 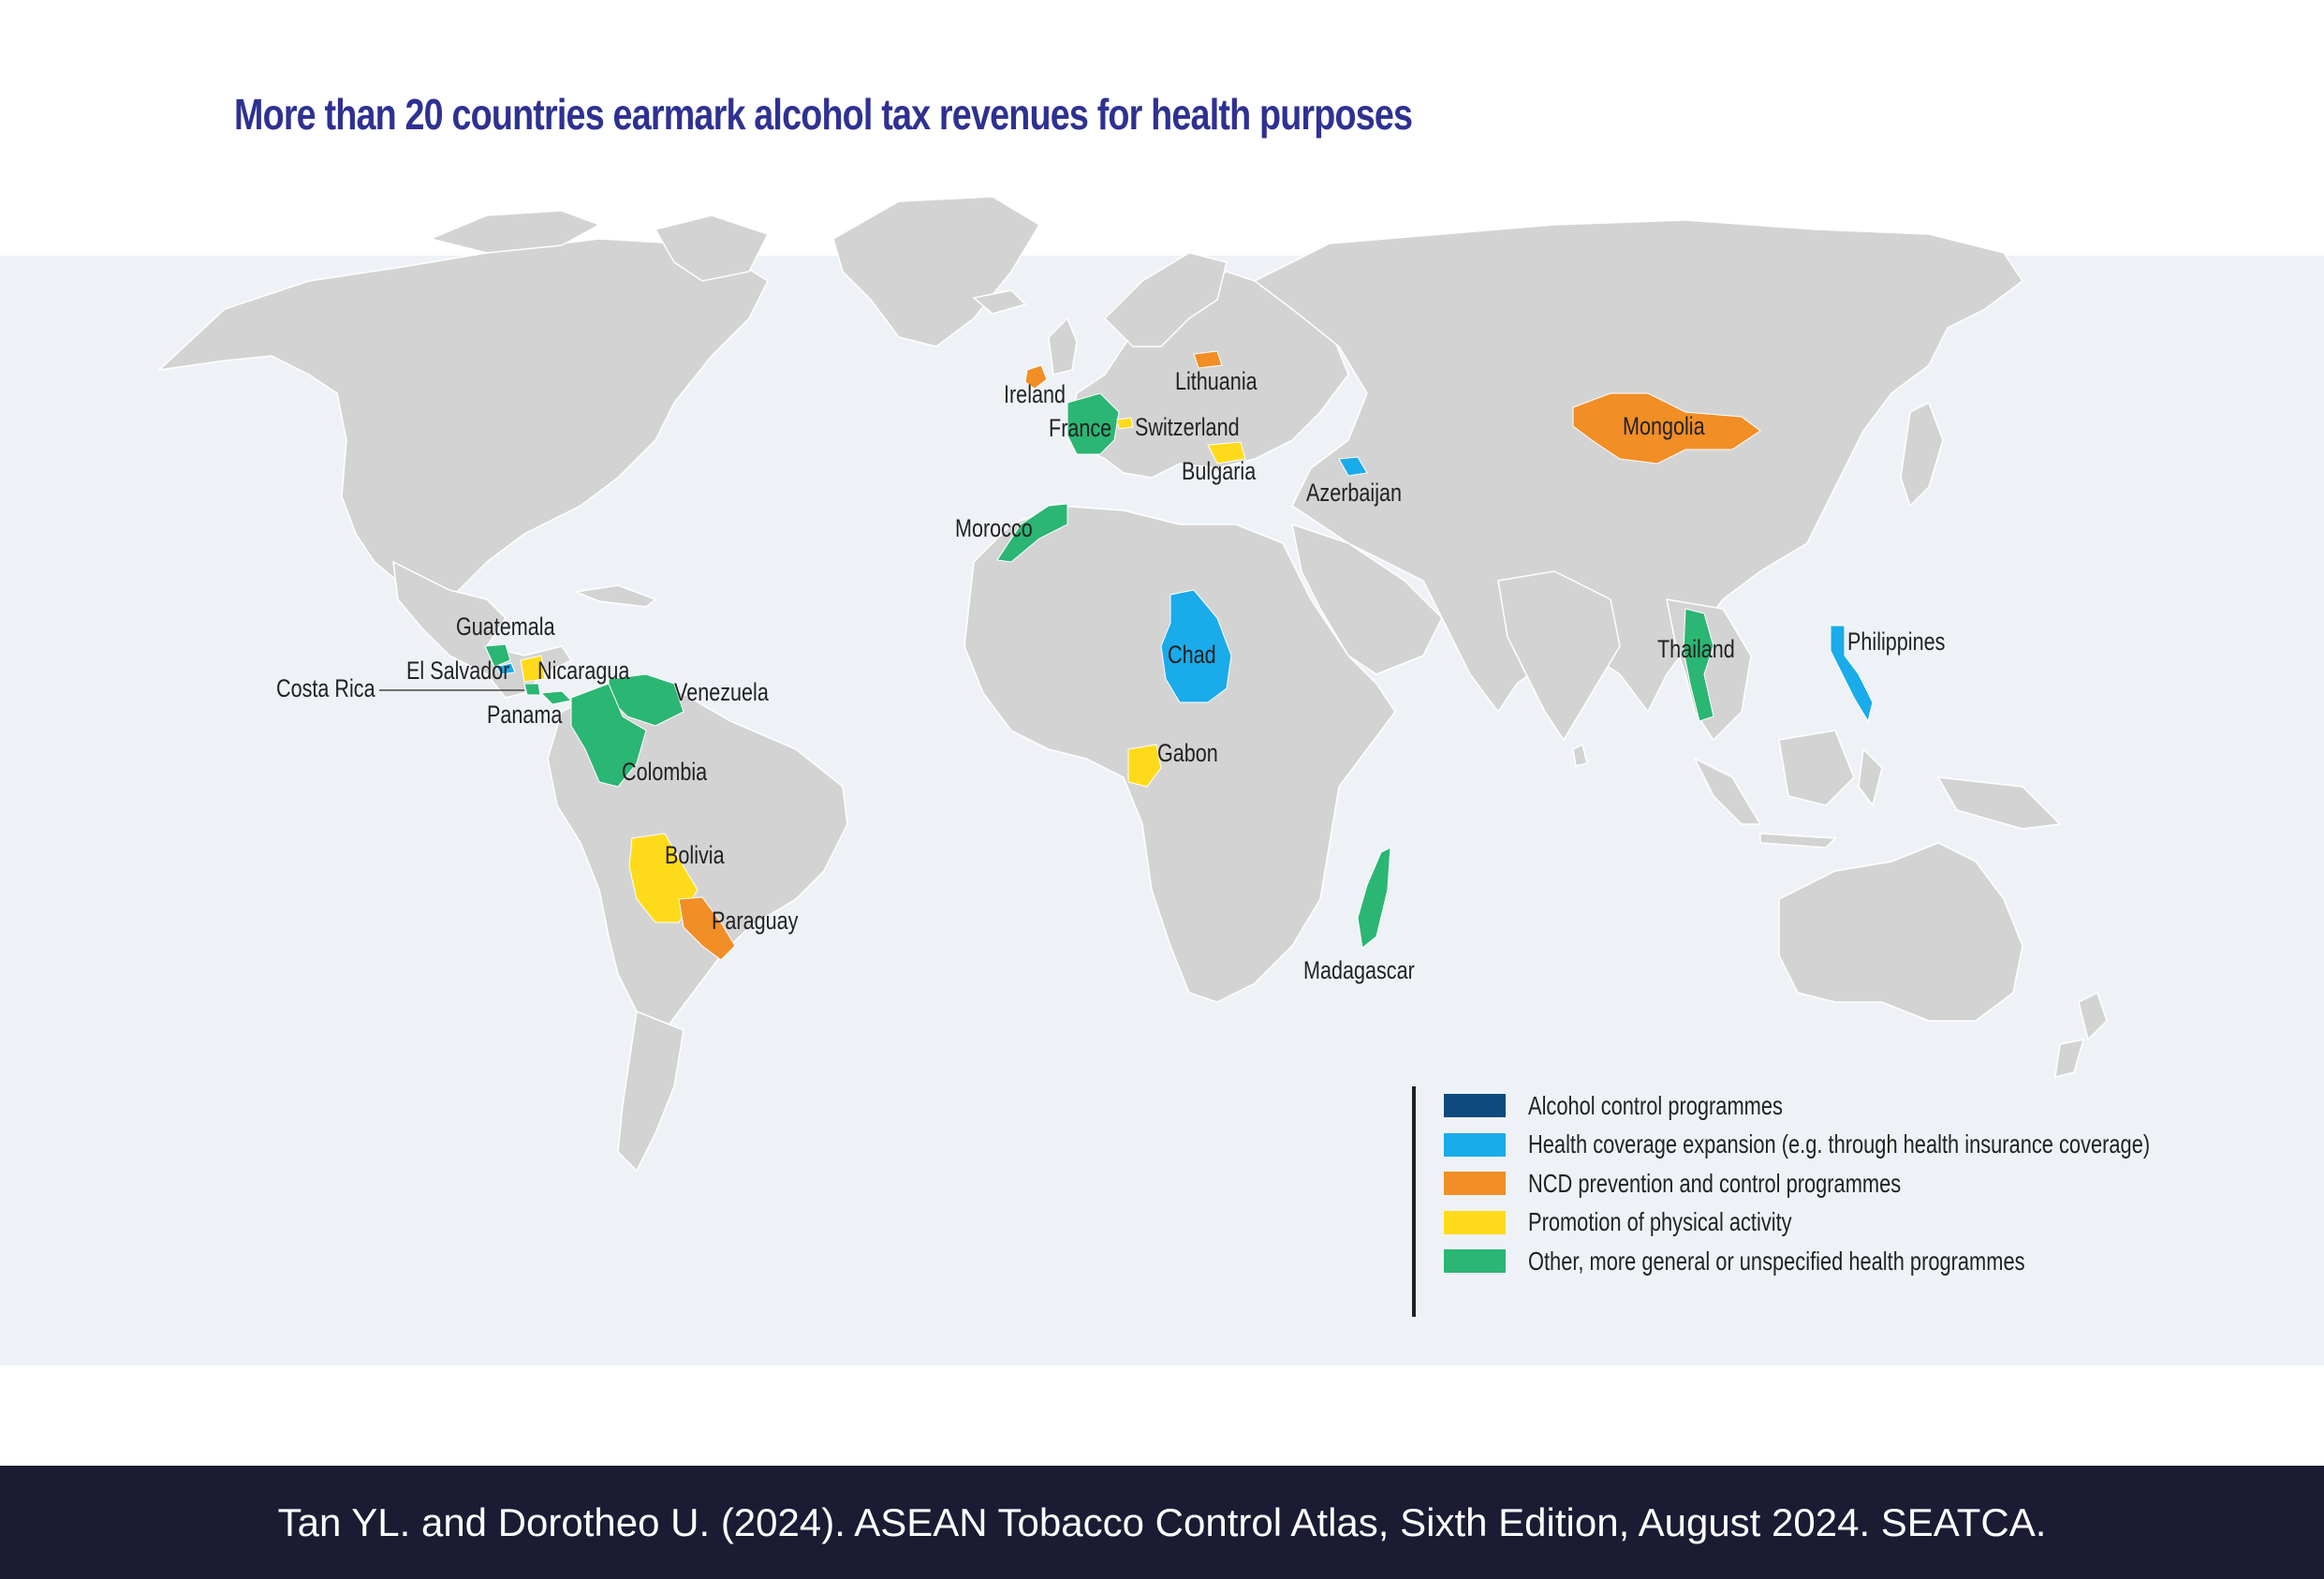 What do you see at coordinates (1125, 423) in the screenshot?
I see `country-switzerland` at bounding box center [1125, 423].